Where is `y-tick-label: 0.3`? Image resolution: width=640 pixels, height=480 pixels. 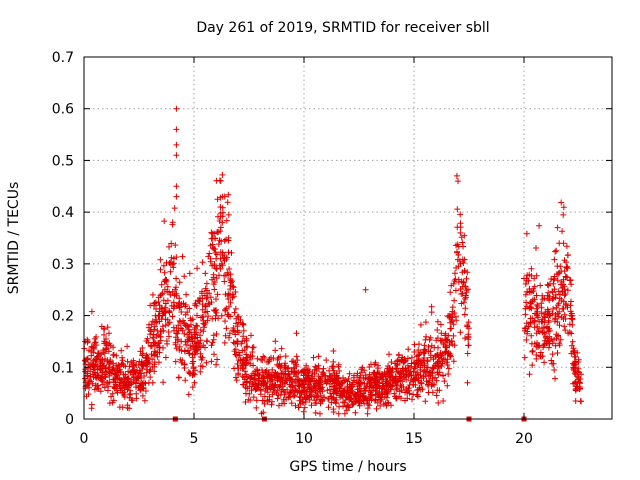 y-tick-label: 0.3 is located at coordinates (63, 265).